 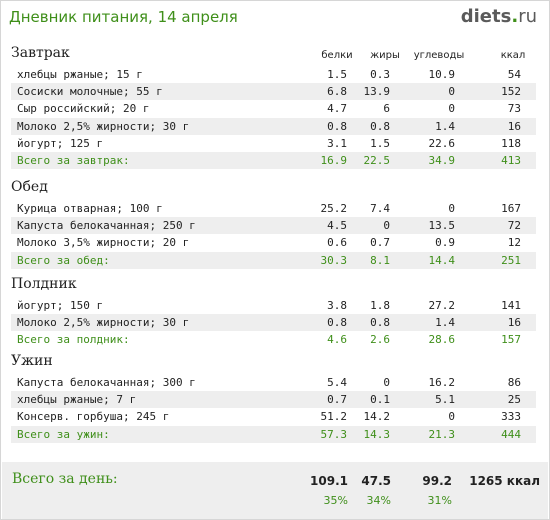 I want to click on food-row: Сыр российский; 20 г 4.7 6 0 73, so click(x=273, y=108).